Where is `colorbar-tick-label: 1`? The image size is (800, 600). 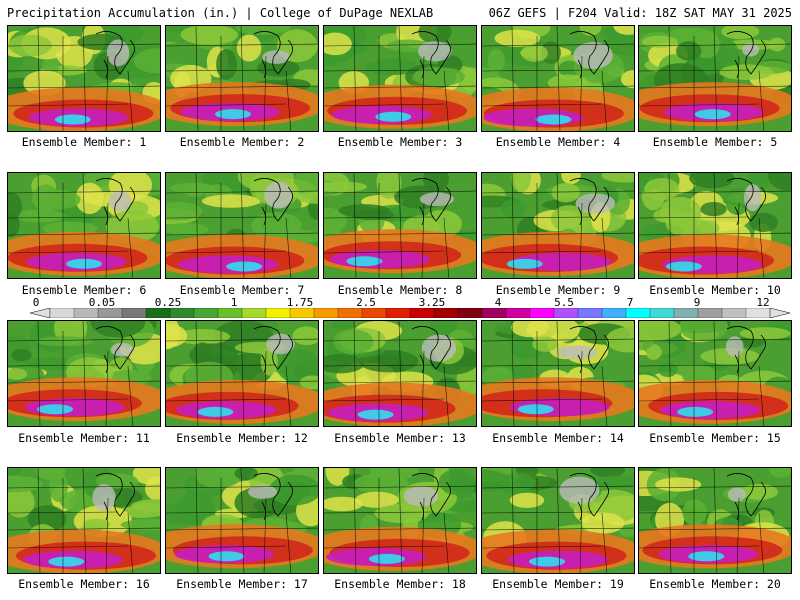
colorbar-tick-label: 1 is located at coordinates (234, 302).